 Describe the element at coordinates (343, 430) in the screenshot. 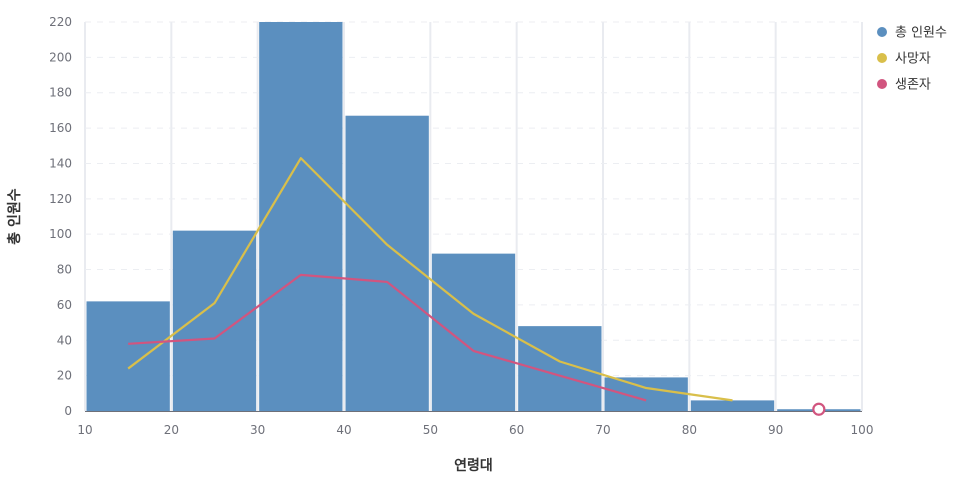

I see `x-tick-label: 40` at that location.